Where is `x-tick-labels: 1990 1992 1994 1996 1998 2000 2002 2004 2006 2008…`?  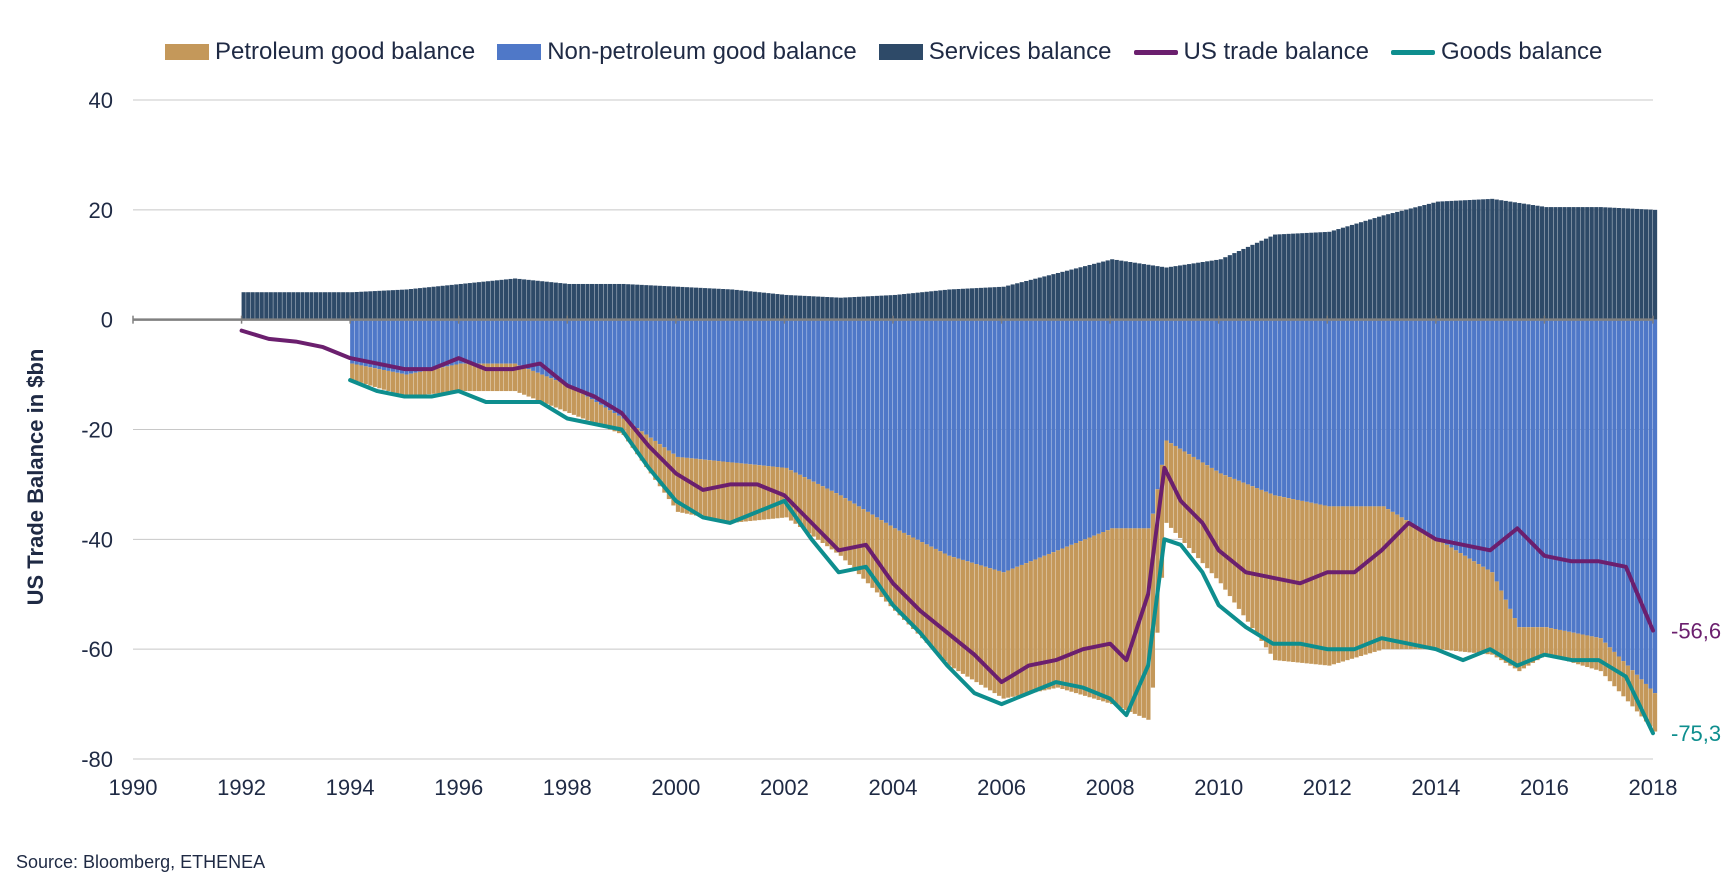
x-tick-labels: 1990 1992 1994 1996 1998 2000 2002 2004 2006 2008… is located at coordinates (893, 787).